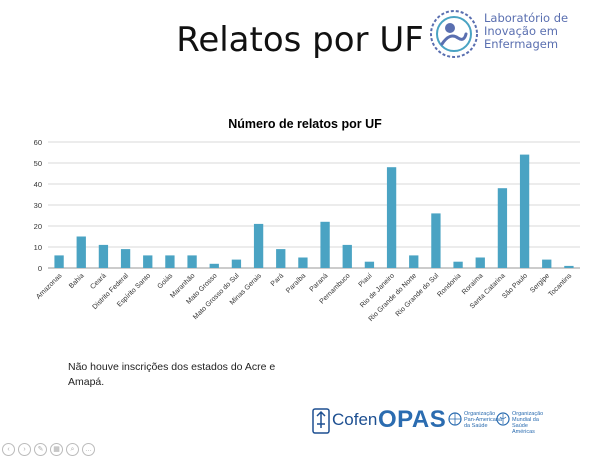 This screenshot has height=456, width=600. What do you see at coordinates (56, 449) in the screenshot?
I see `slides-icon: ▦` at bounding box center [56, 449].